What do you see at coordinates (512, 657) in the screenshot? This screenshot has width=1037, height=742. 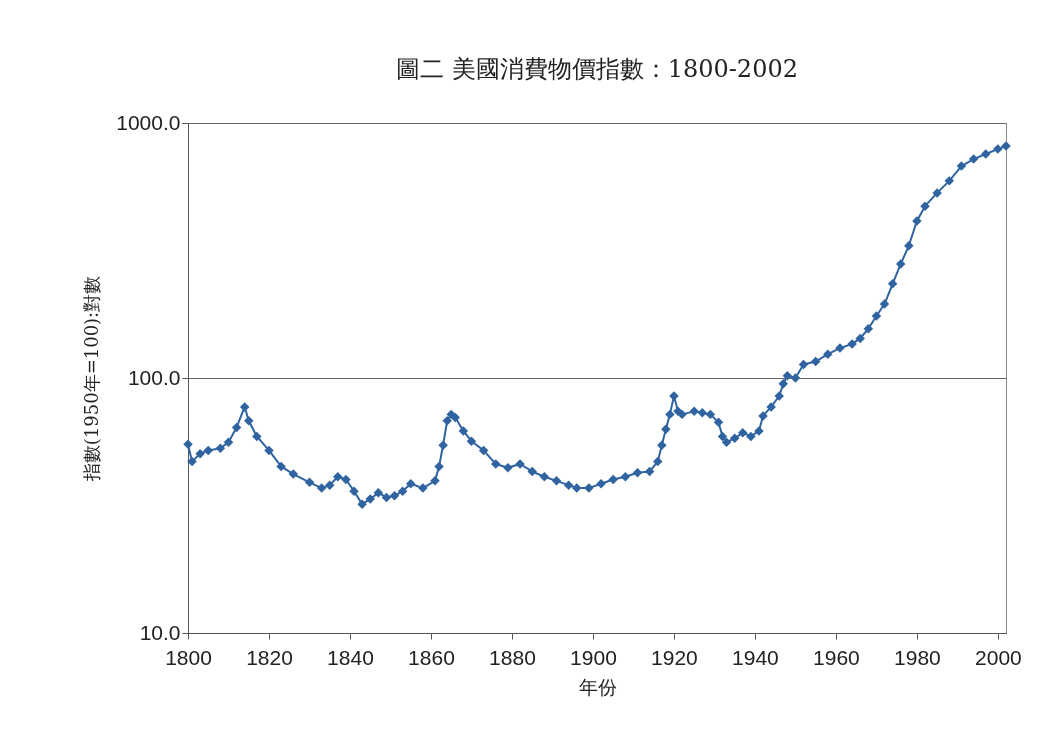 I see `x-tick-label: 1880` at bounding box center [512, 657].